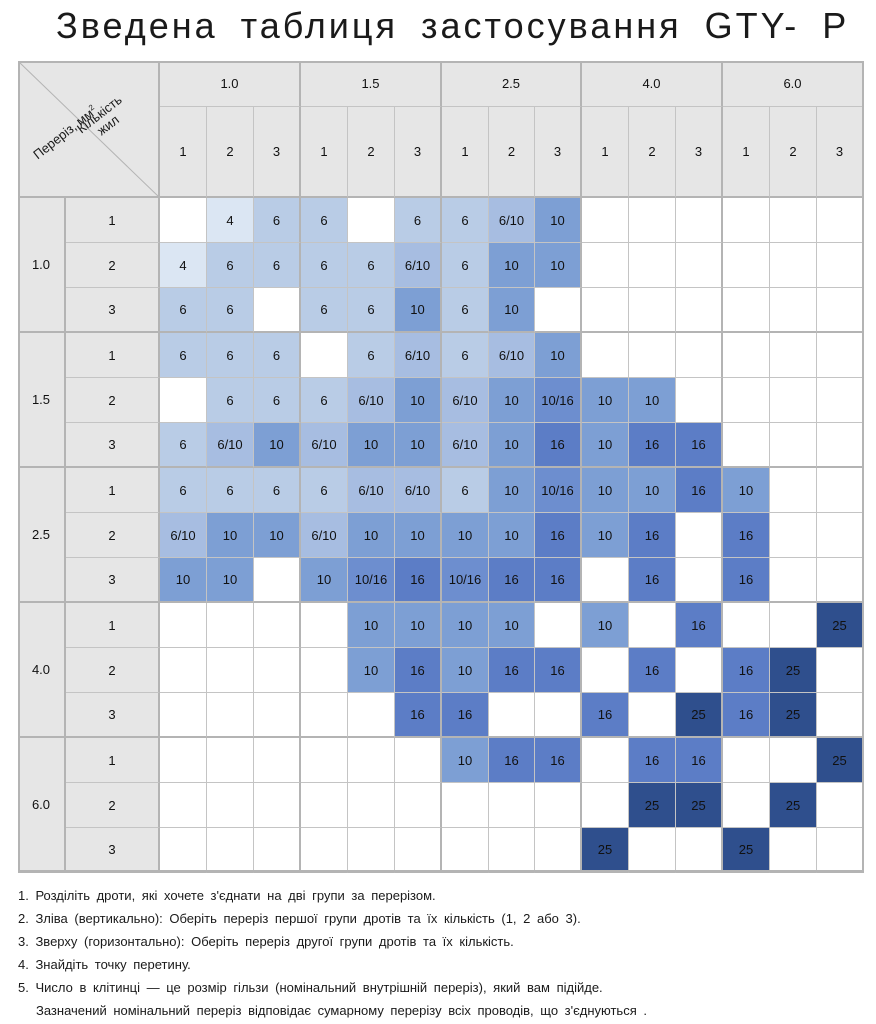  What do you see at coordinates (230, 220) in the screenshot?
I see `sleeve-size-cell: 4` at bounding box center [230, 220].